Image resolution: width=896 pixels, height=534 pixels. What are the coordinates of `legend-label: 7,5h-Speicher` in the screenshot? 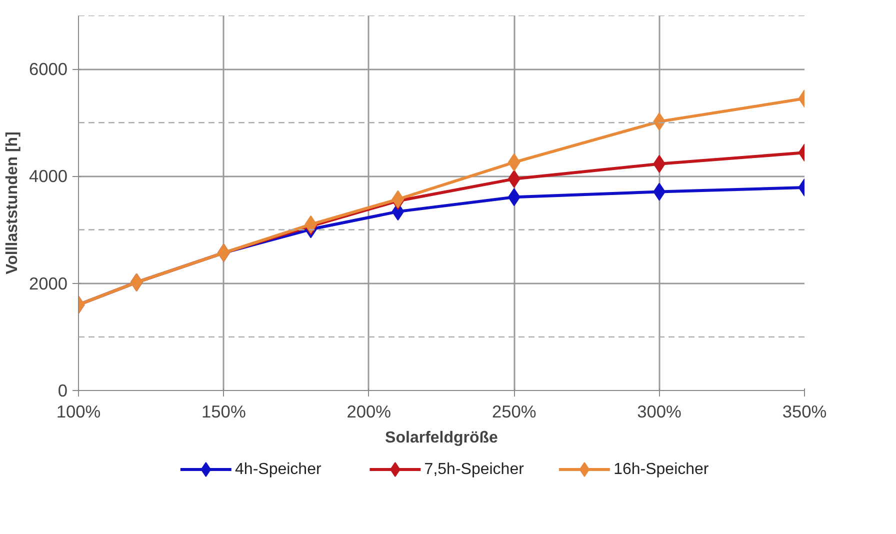 It's located at (474, 469).